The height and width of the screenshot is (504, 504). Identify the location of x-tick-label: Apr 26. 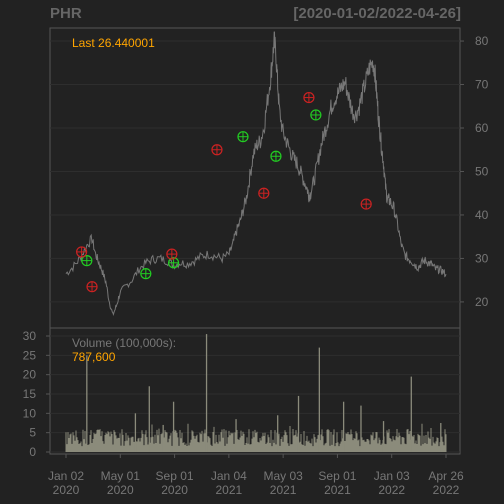
(446, 476).